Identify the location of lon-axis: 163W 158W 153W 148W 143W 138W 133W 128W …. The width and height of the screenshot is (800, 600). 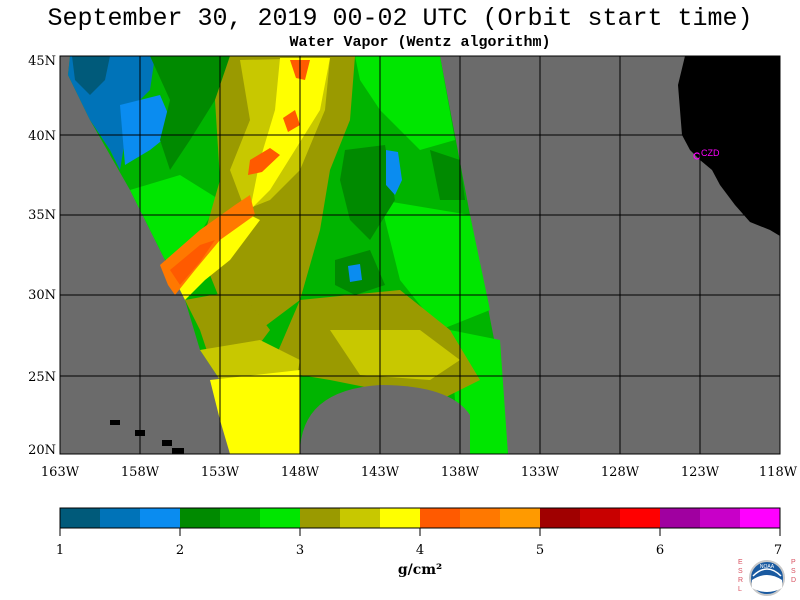
(419, 472).